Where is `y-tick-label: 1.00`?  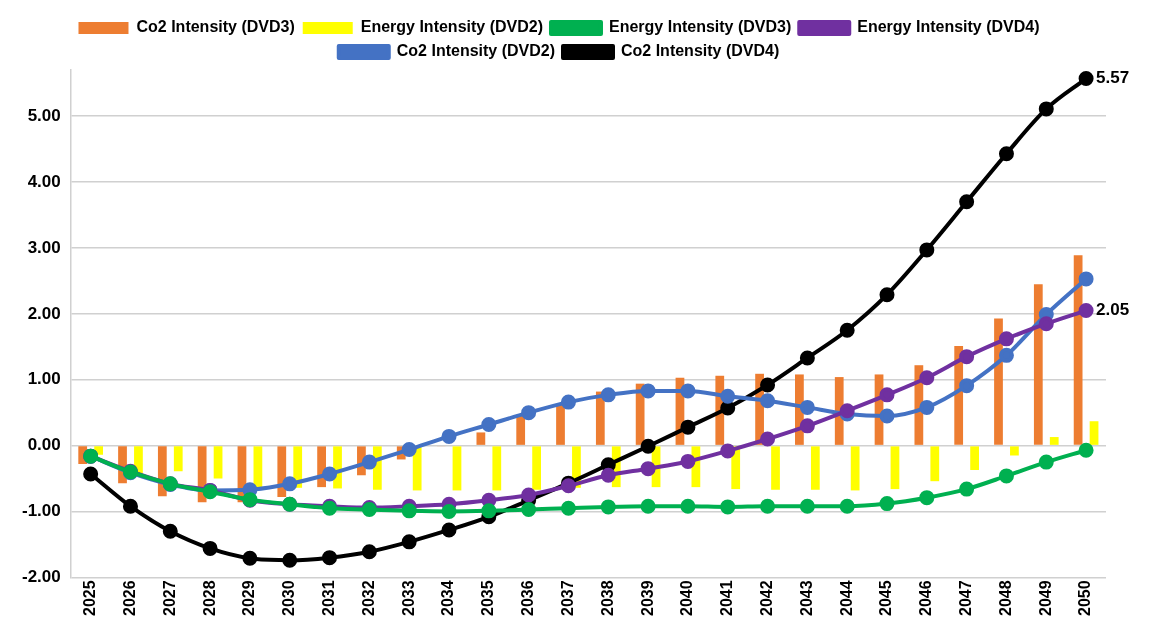 y-tick-label: 1.00 is located at coordinates (44, 379).